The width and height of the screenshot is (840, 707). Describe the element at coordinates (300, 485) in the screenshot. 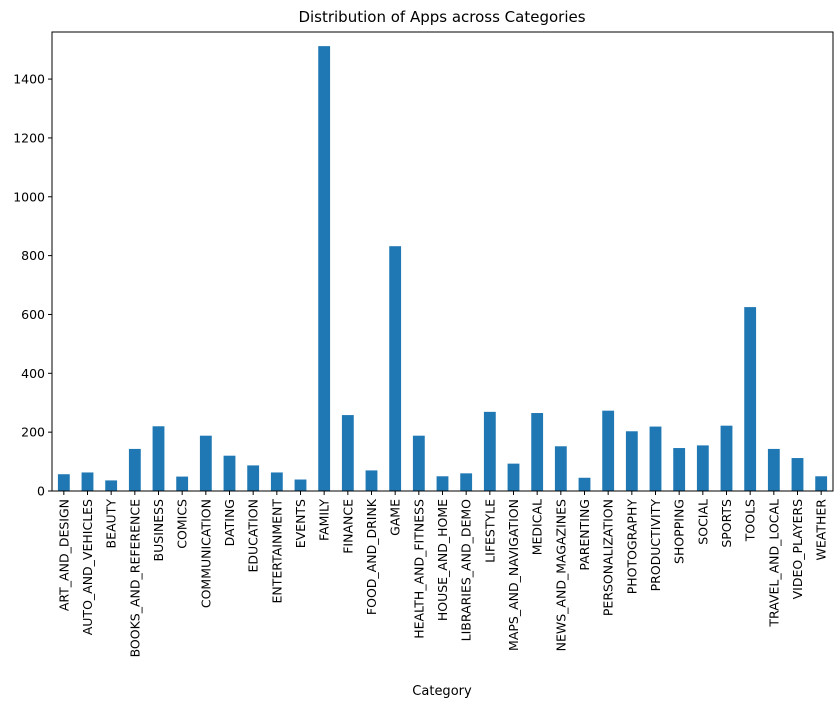

I see `bar-events` at that location.